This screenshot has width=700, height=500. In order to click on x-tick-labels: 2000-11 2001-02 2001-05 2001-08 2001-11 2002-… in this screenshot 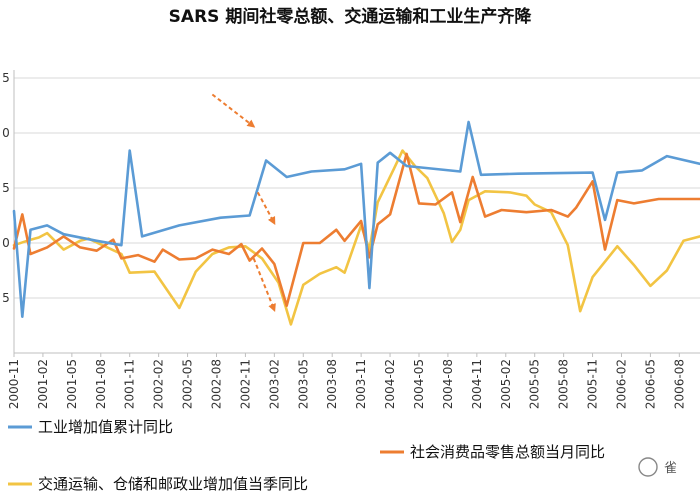, I will do `click(346, 381)`.